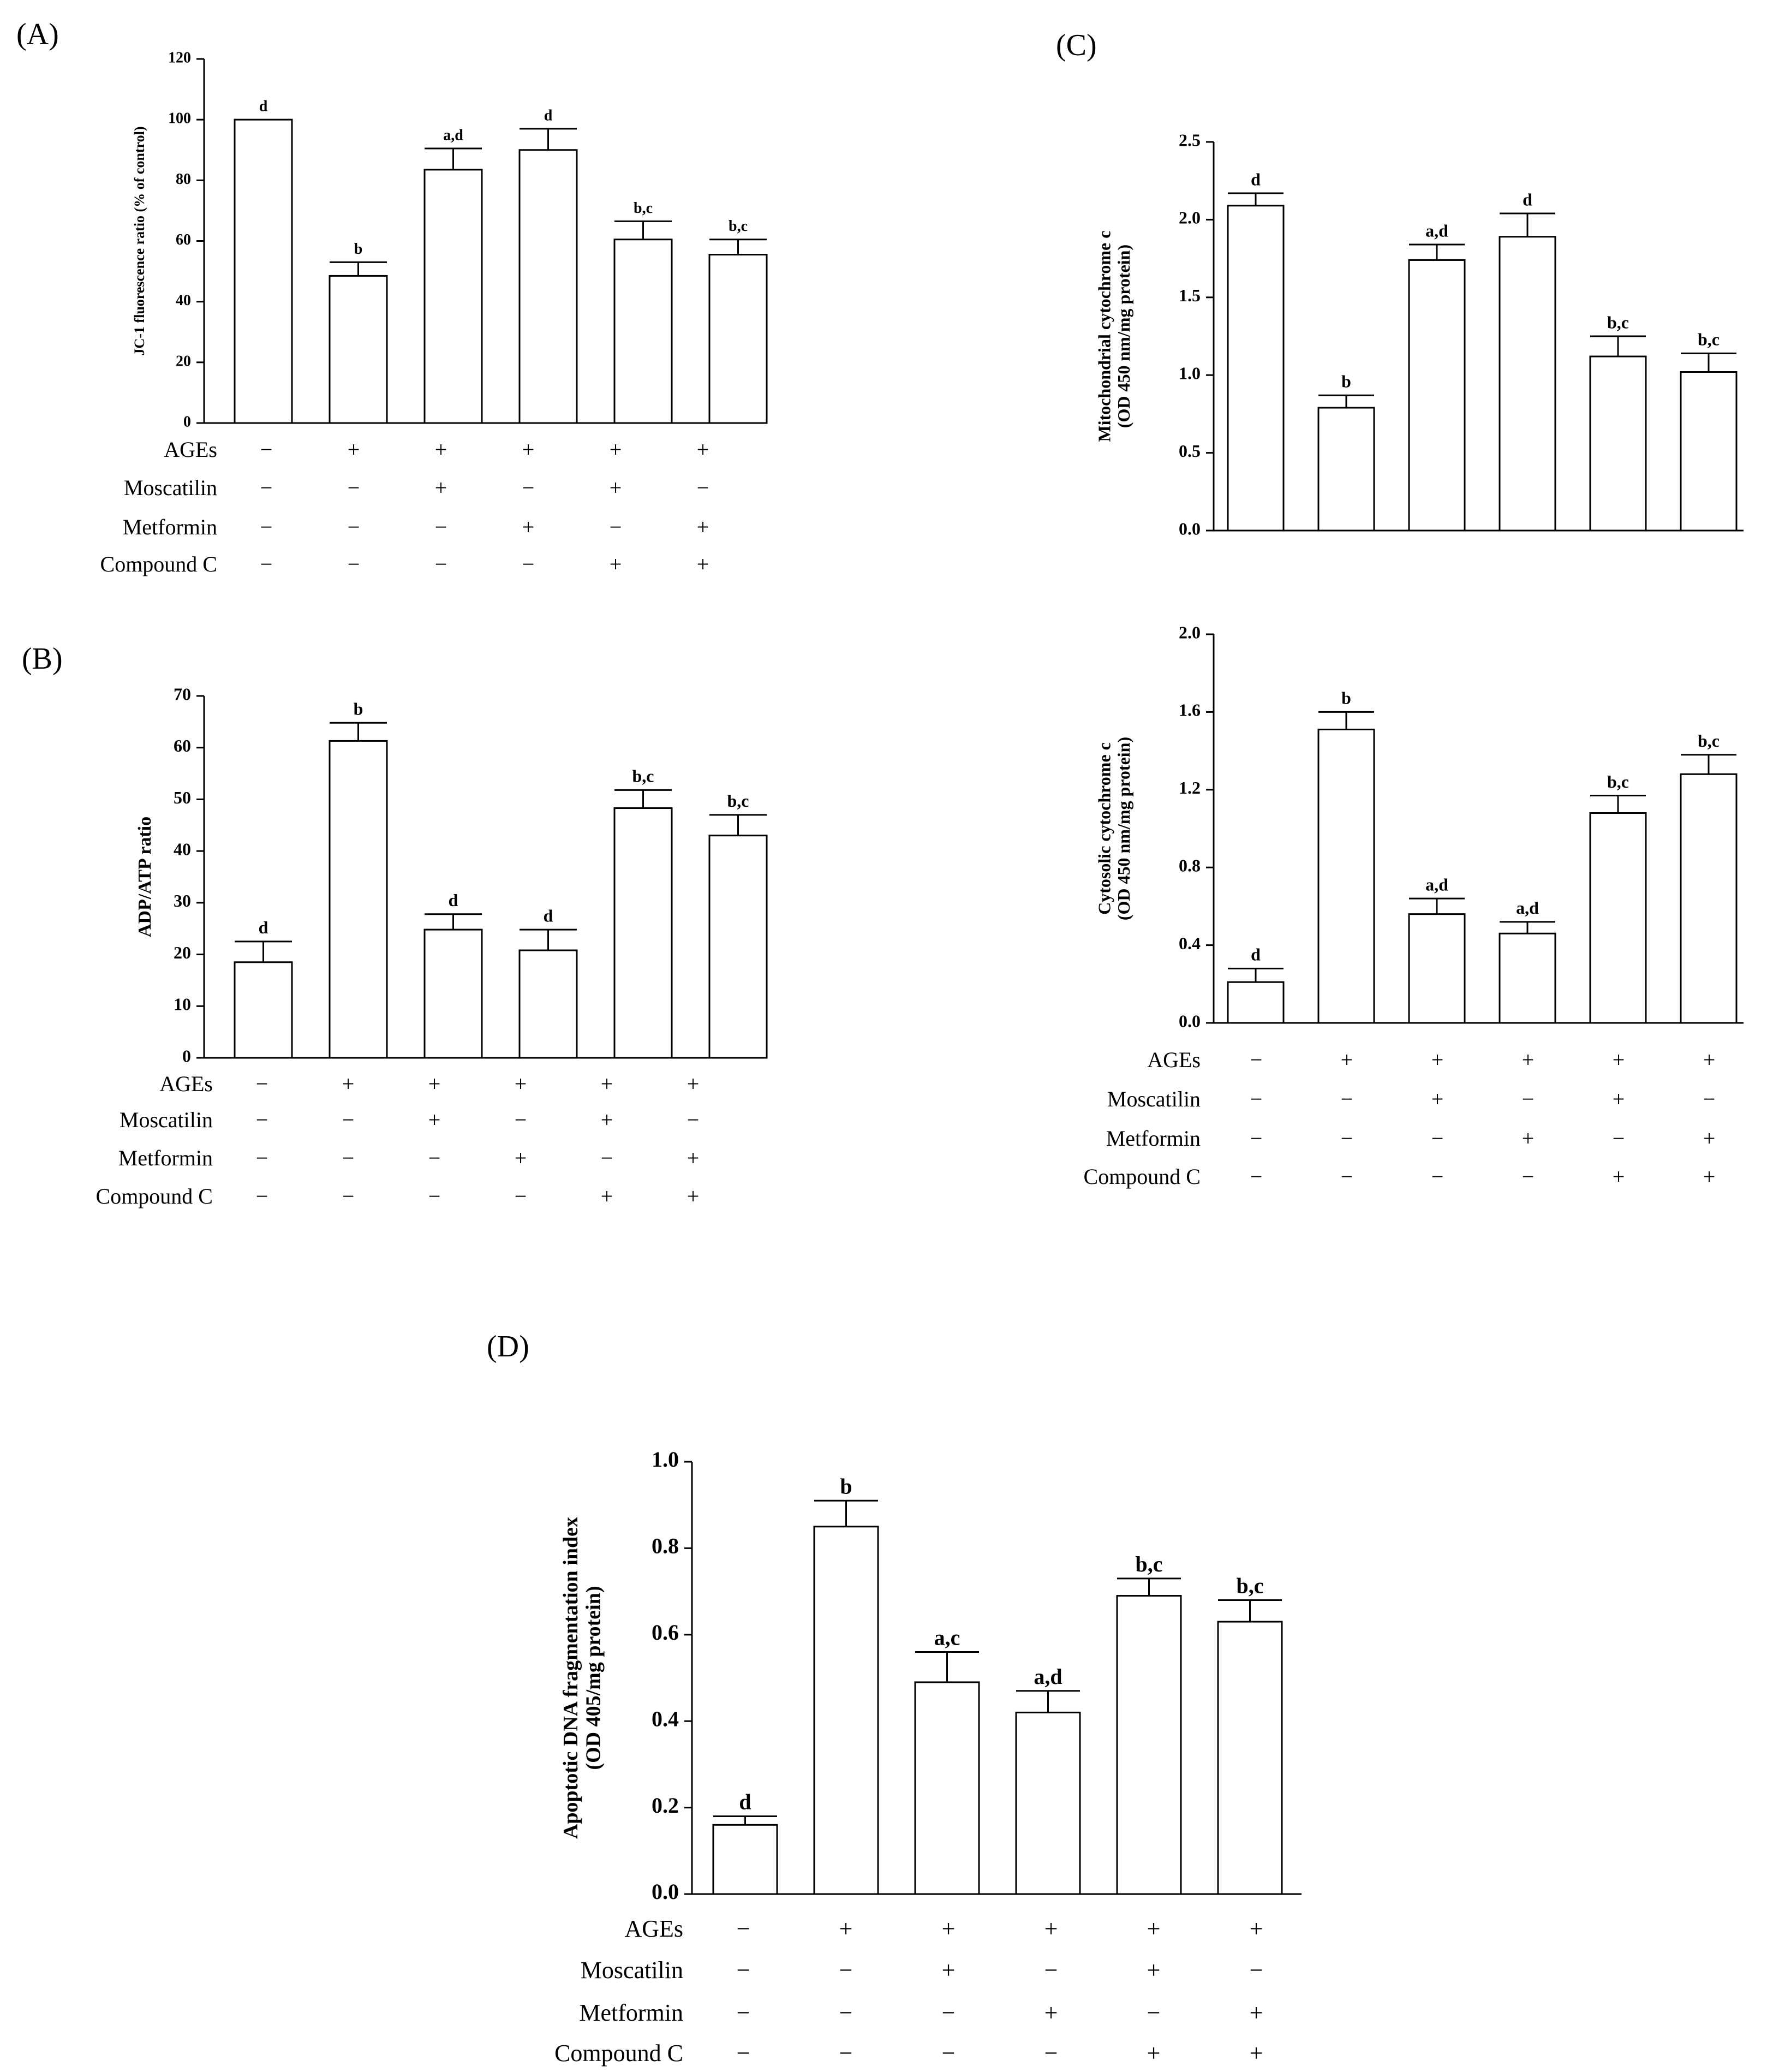 This screenshot has height=2072, width=1767. What do you see at coordinates (1104, 828) in the screenshot?
I see `y-axis-label: Cytosolic cytochrome c` at bounding box center [1104, 828].